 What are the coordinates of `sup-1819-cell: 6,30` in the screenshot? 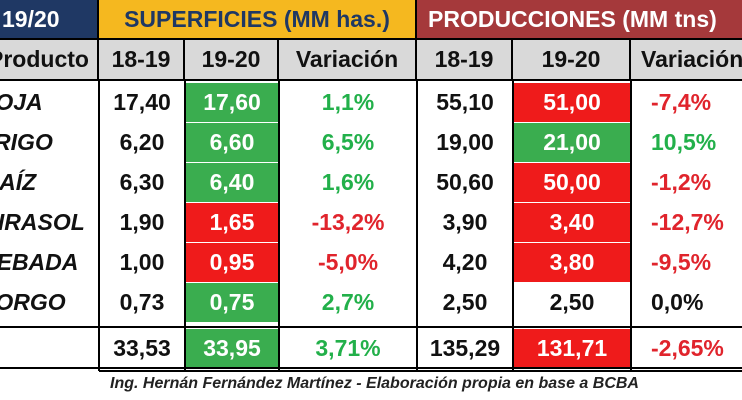 It's located at (142, 182).